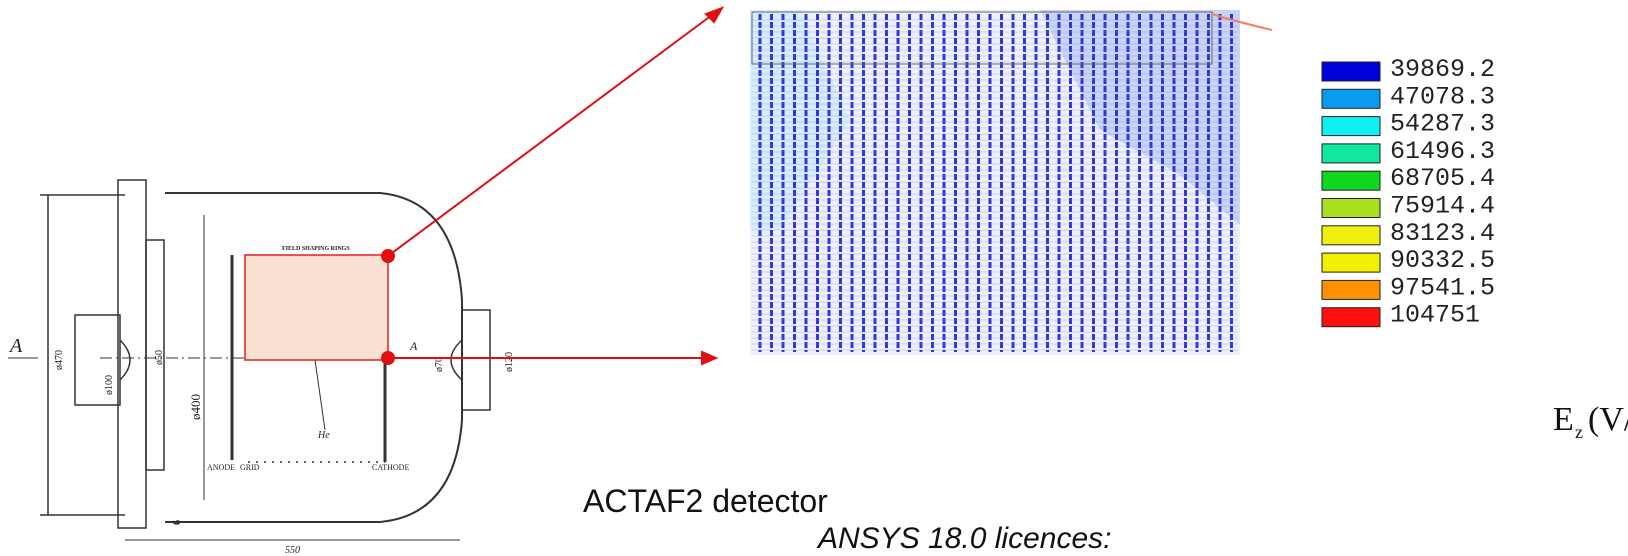 This screenshot has width=1628, height=556. Describe the element at coordinates (1442, 206) in the screenshot. I see `legend-label: 75914.4` at that location.